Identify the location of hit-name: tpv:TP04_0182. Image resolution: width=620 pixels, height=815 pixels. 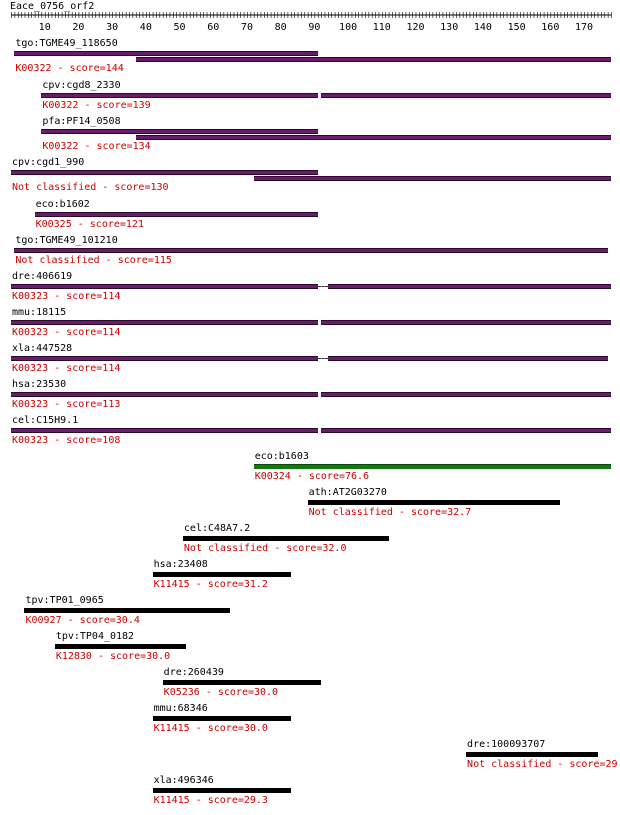
(95, 636).